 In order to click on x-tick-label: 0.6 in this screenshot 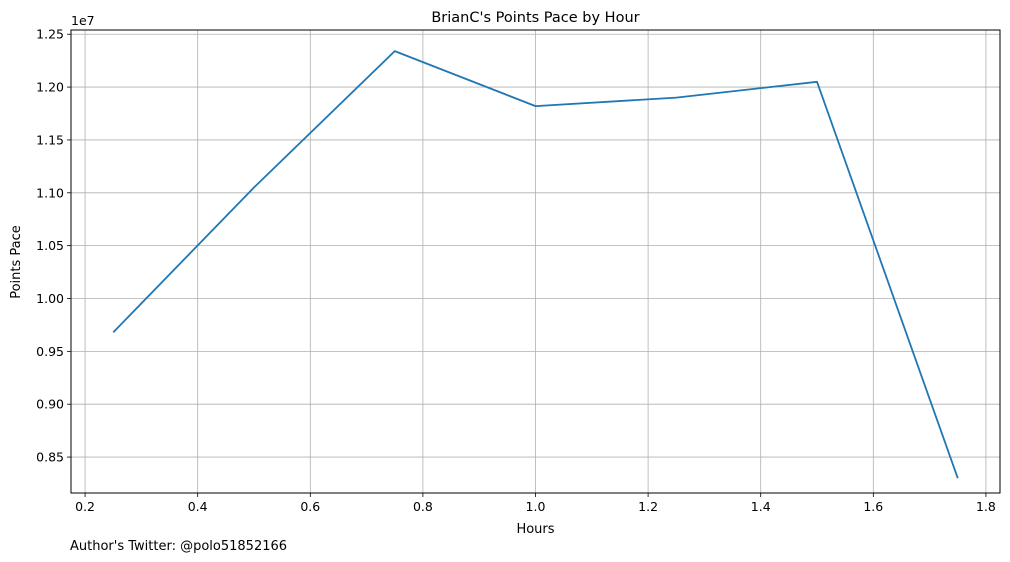, I will do `click(310, 506)`.